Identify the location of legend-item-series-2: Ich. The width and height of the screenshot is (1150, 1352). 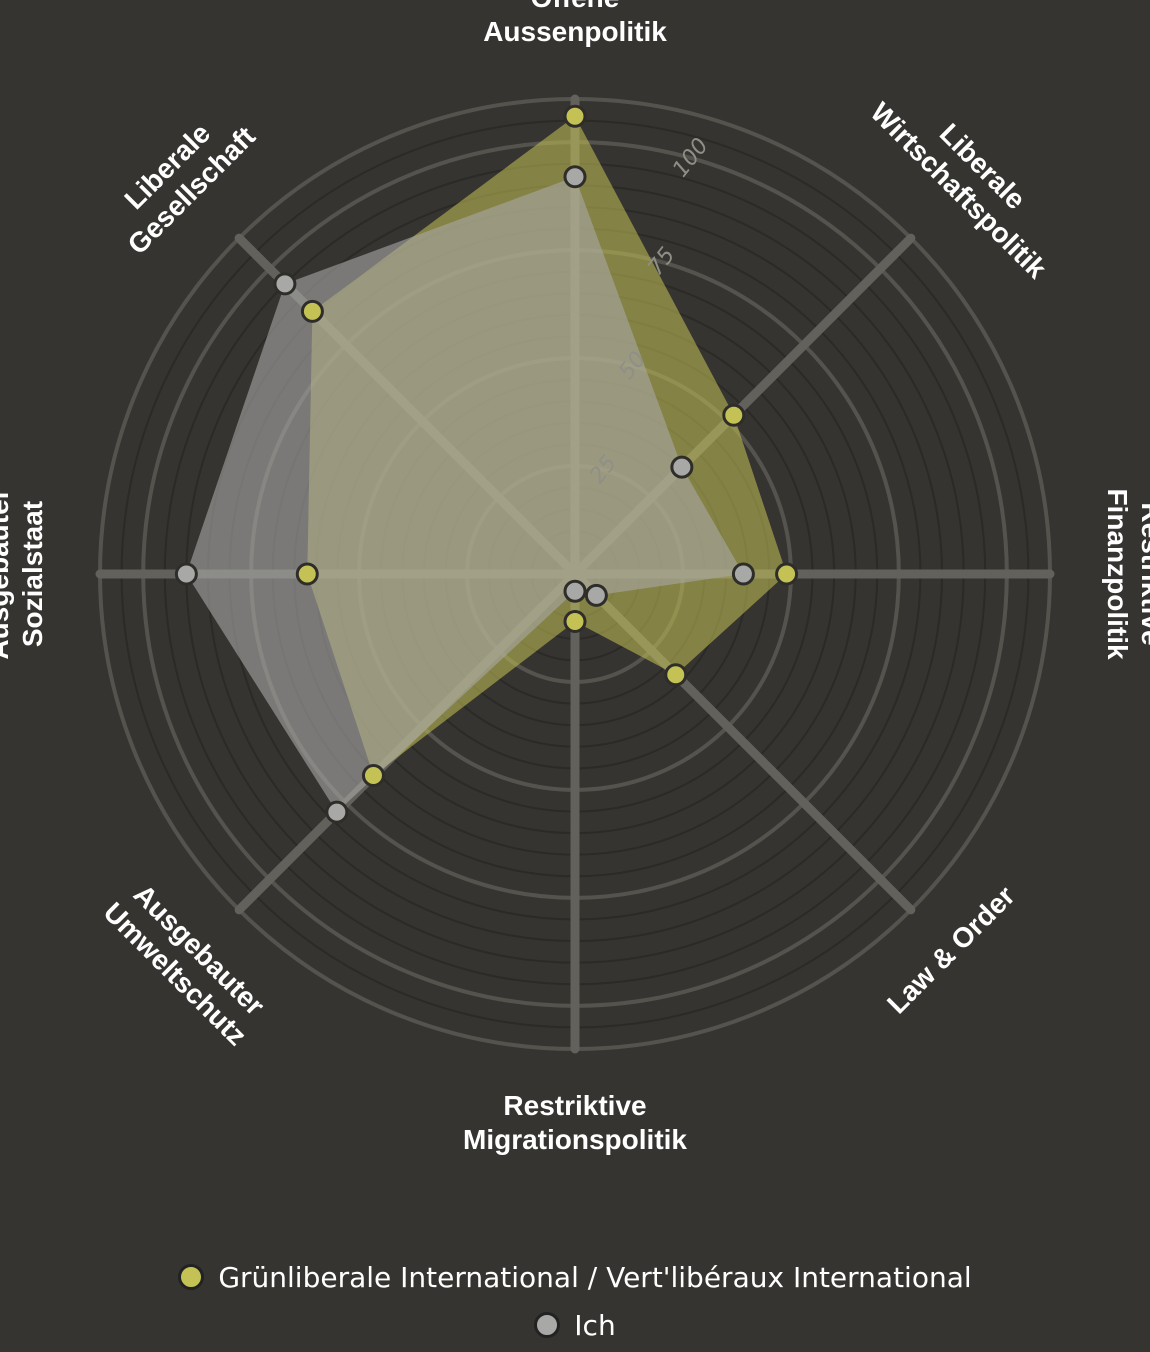
(575, 1325).